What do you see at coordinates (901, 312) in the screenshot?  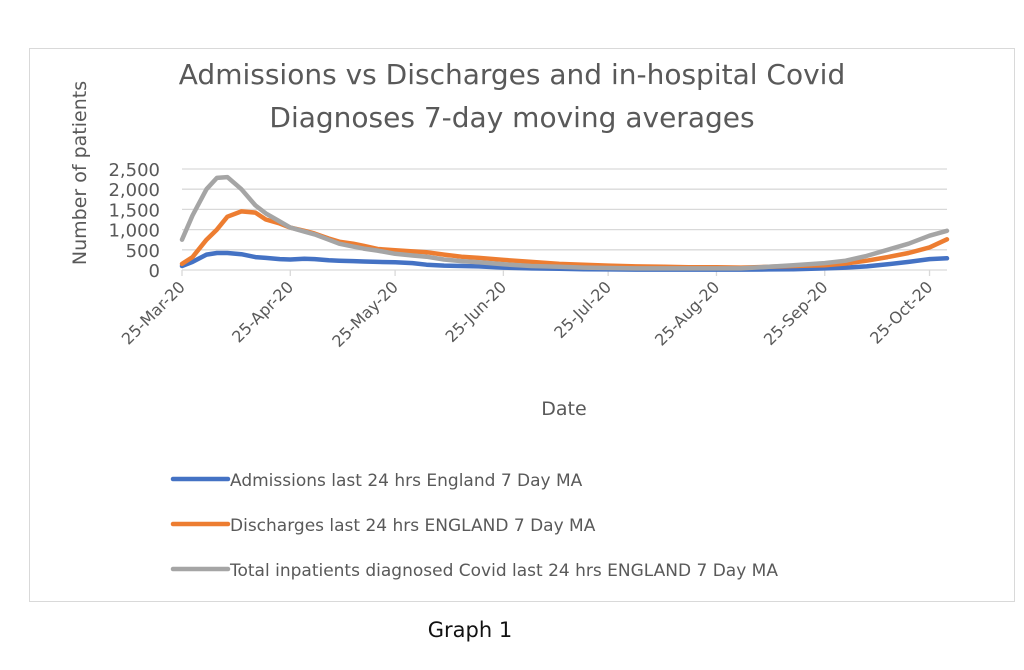 I see `x-tick-label: 25-Oct-20` at bounding box center [901, 312].